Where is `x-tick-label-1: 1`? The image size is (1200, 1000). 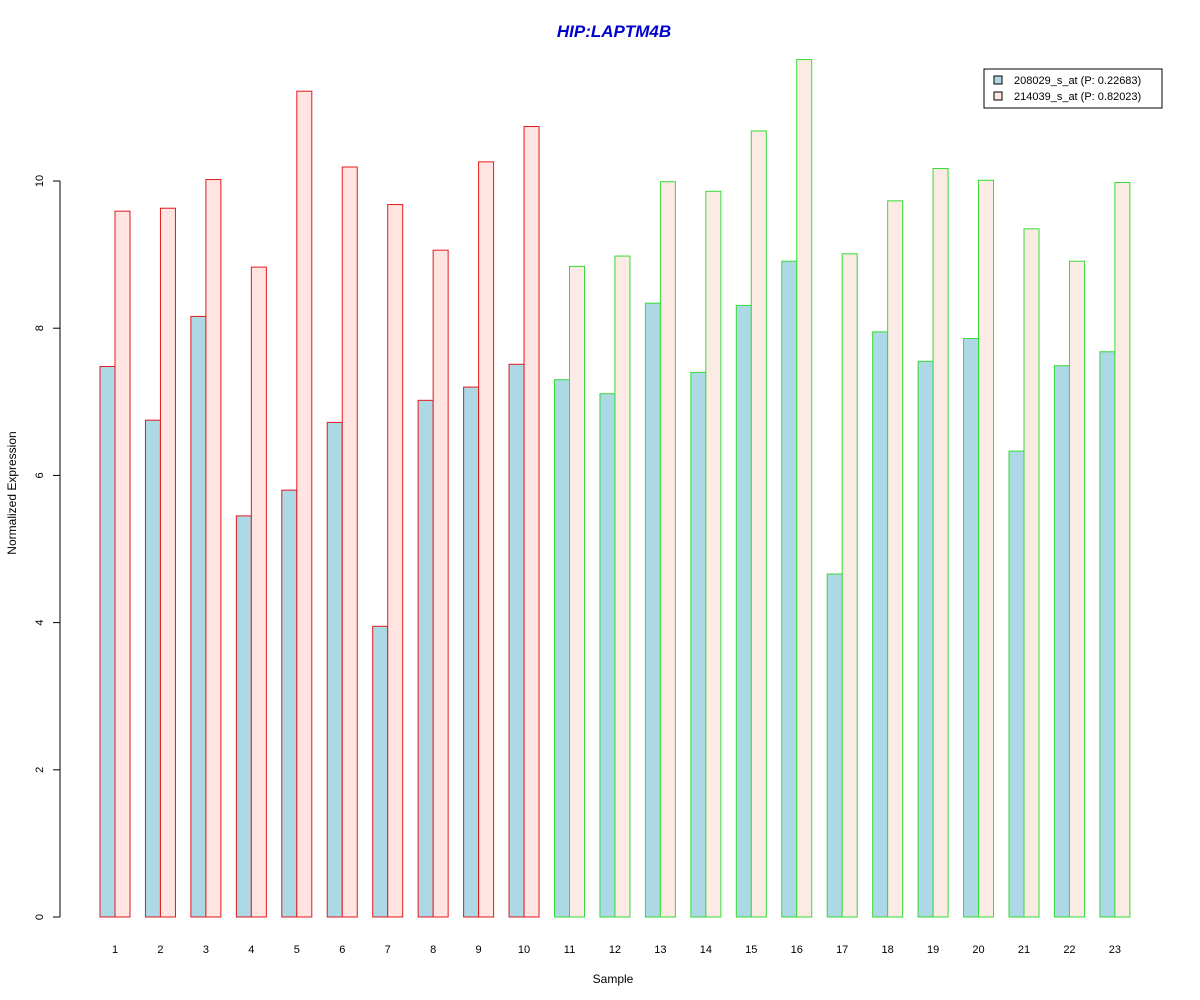
x-tick-label-1: 1 is located at coordinates (115, 950).